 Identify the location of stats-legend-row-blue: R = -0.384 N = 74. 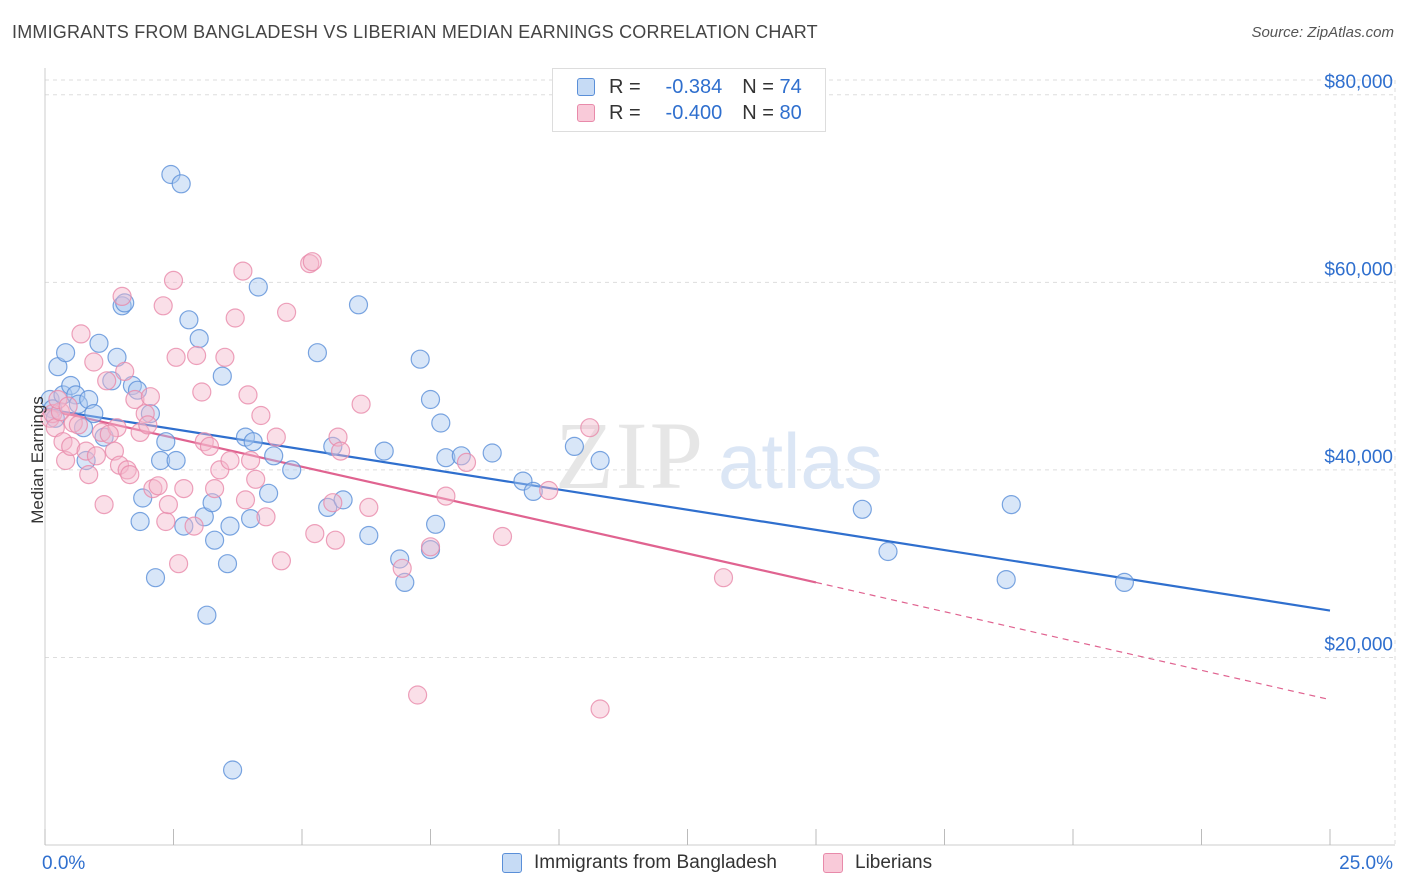
(689, 87).